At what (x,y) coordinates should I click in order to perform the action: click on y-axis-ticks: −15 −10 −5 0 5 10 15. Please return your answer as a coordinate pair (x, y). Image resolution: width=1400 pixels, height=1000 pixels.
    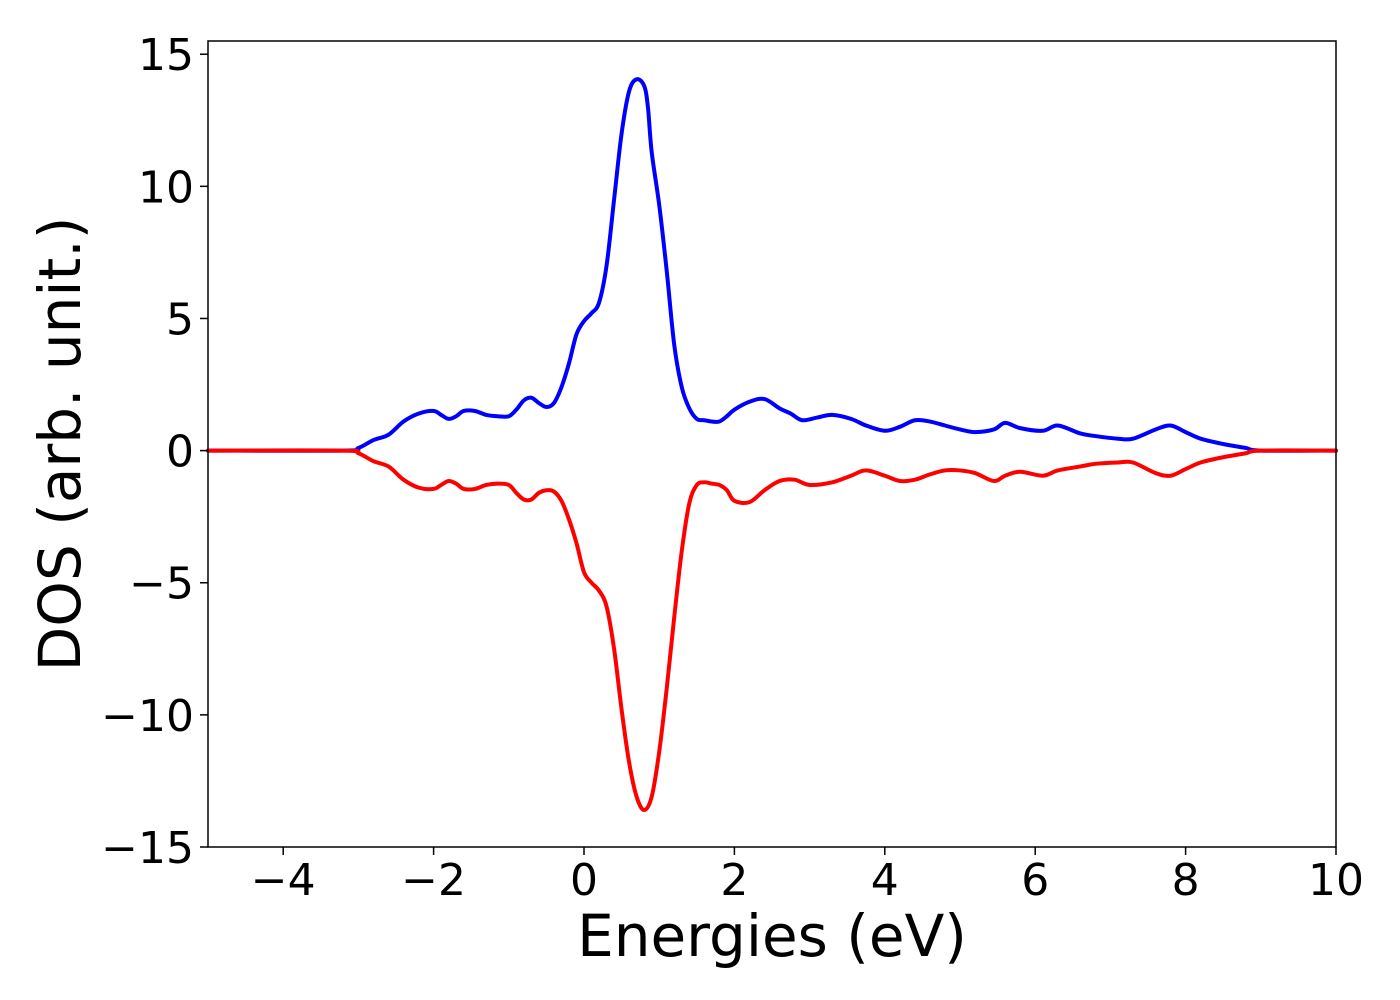
    Looking at the image, I should click on (154, 452).